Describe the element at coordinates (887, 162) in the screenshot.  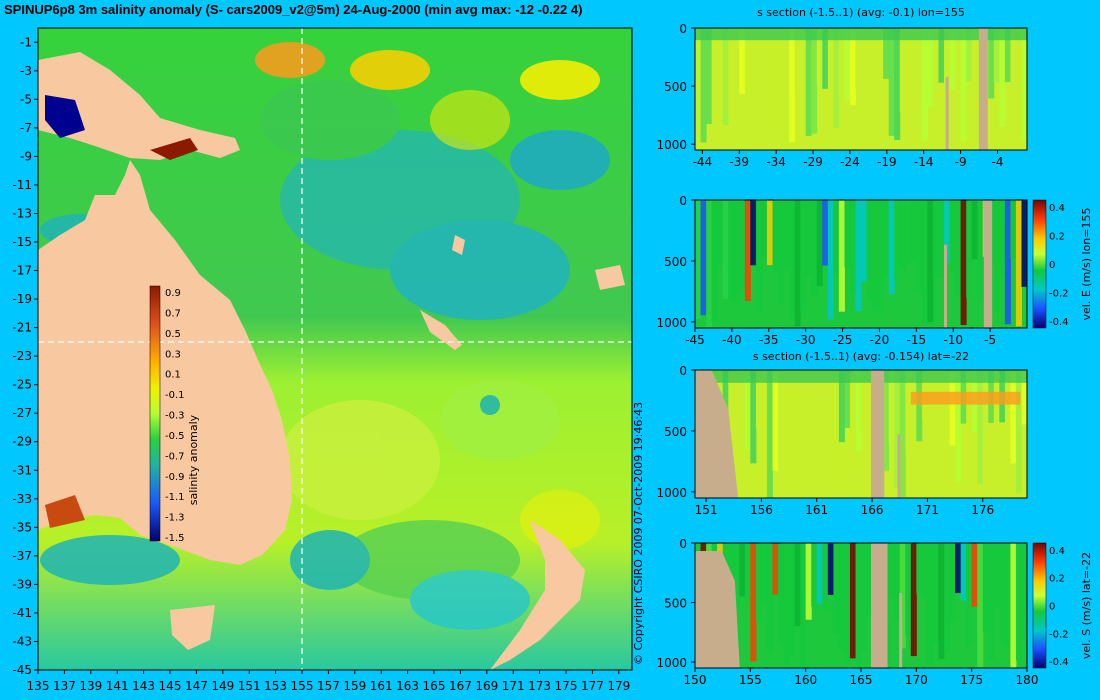
I see `section-x-tick-label: -19` at that location.